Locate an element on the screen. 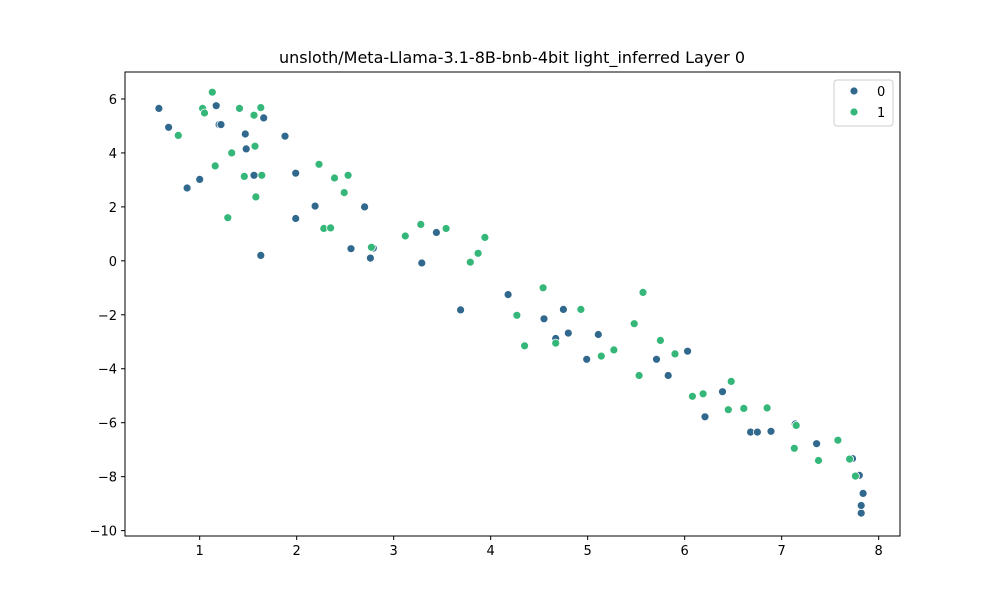 The height and width of the screenshot is (600, 1000). x-tick-label: 7 is located at coordinates (782, 551).